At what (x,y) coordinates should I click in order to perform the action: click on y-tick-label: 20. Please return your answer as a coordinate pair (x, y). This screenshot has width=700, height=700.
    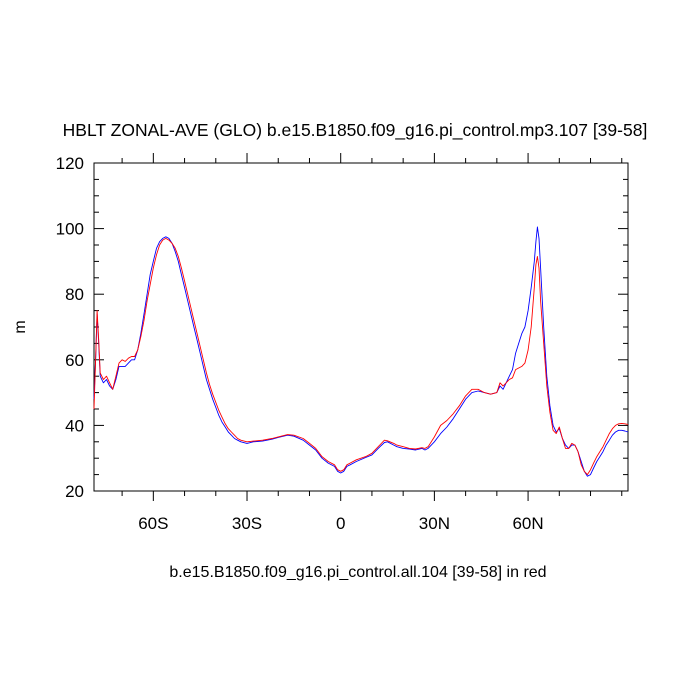
    Looking at the image, I should click on (74, 491).